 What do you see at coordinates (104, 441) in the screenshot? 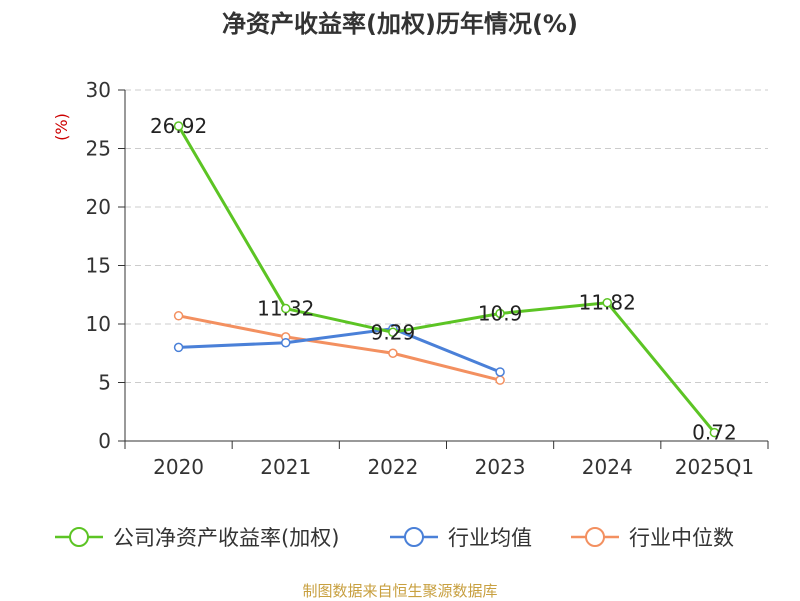
I see `y-tick-label-0: 0` at bounding box center [104, 441].